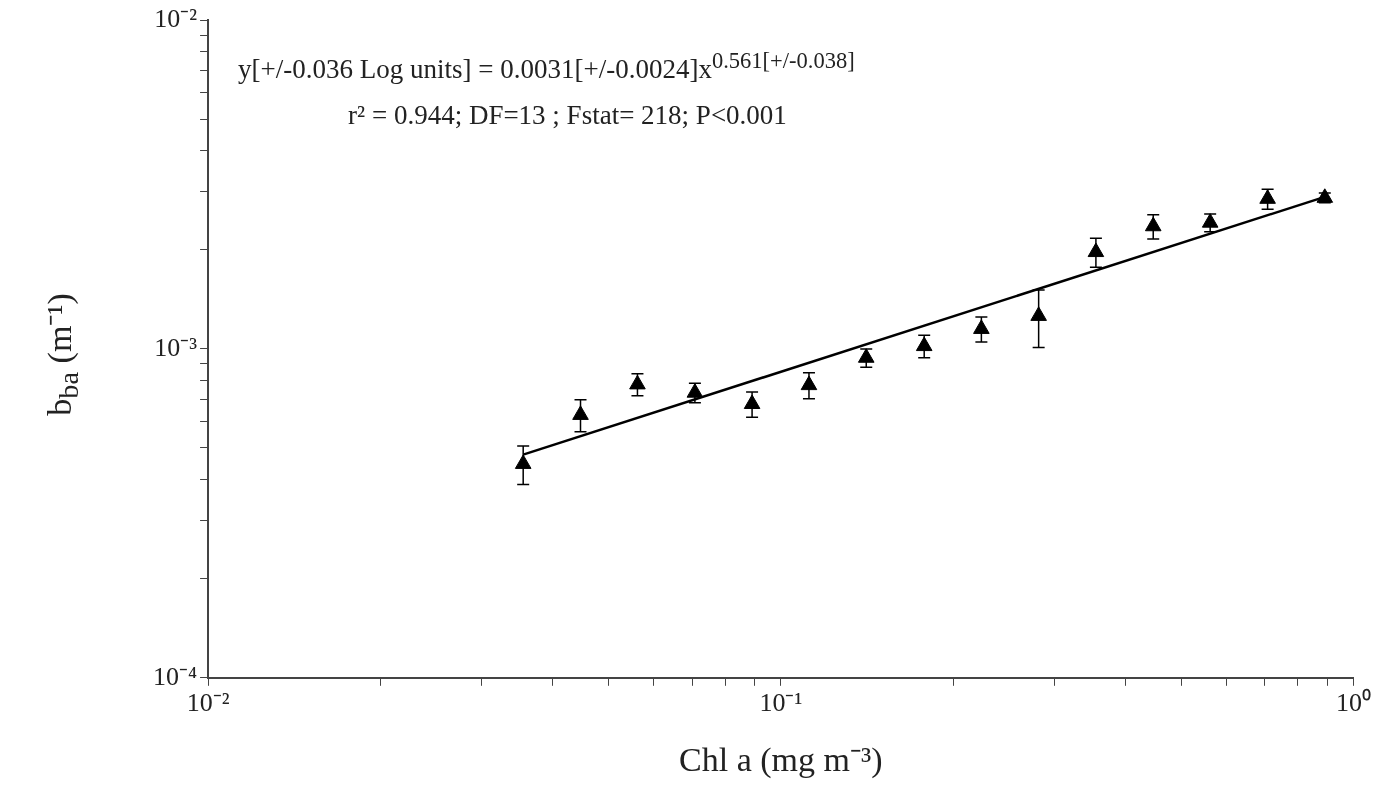 Image resolution: width=1374 pixels, height=803 pixels. Describe the element at coordinates (567, 115) in the screenshot. I see `annotation: r² = 0.944; DF=13 ; Fstat= 218; P<0.001` at that location.